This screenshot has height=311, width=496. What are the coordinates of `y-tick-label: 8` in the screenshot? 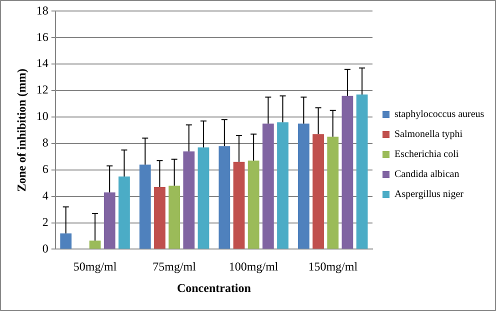 It's located at (45, 143).